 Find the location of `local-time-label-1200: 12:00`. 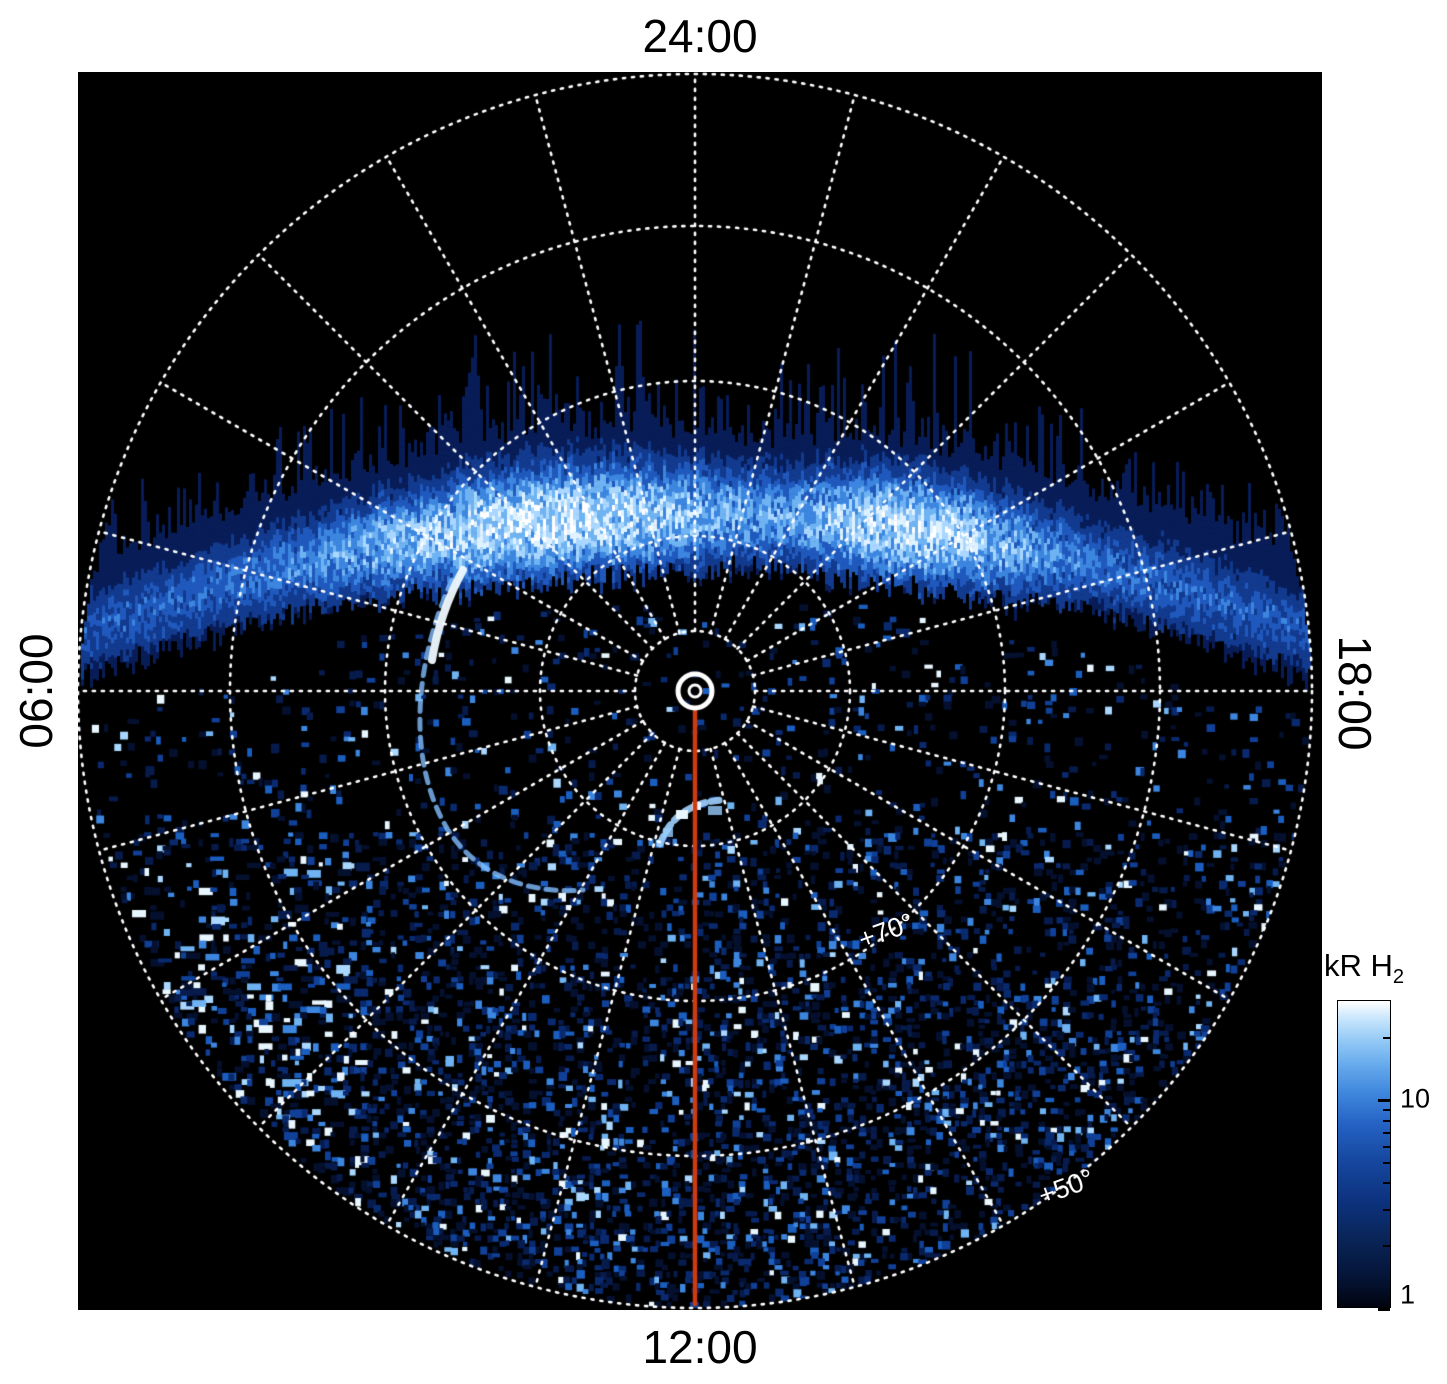

local-time-label-1200: 12:00 is located at coordinates (700, 1347).